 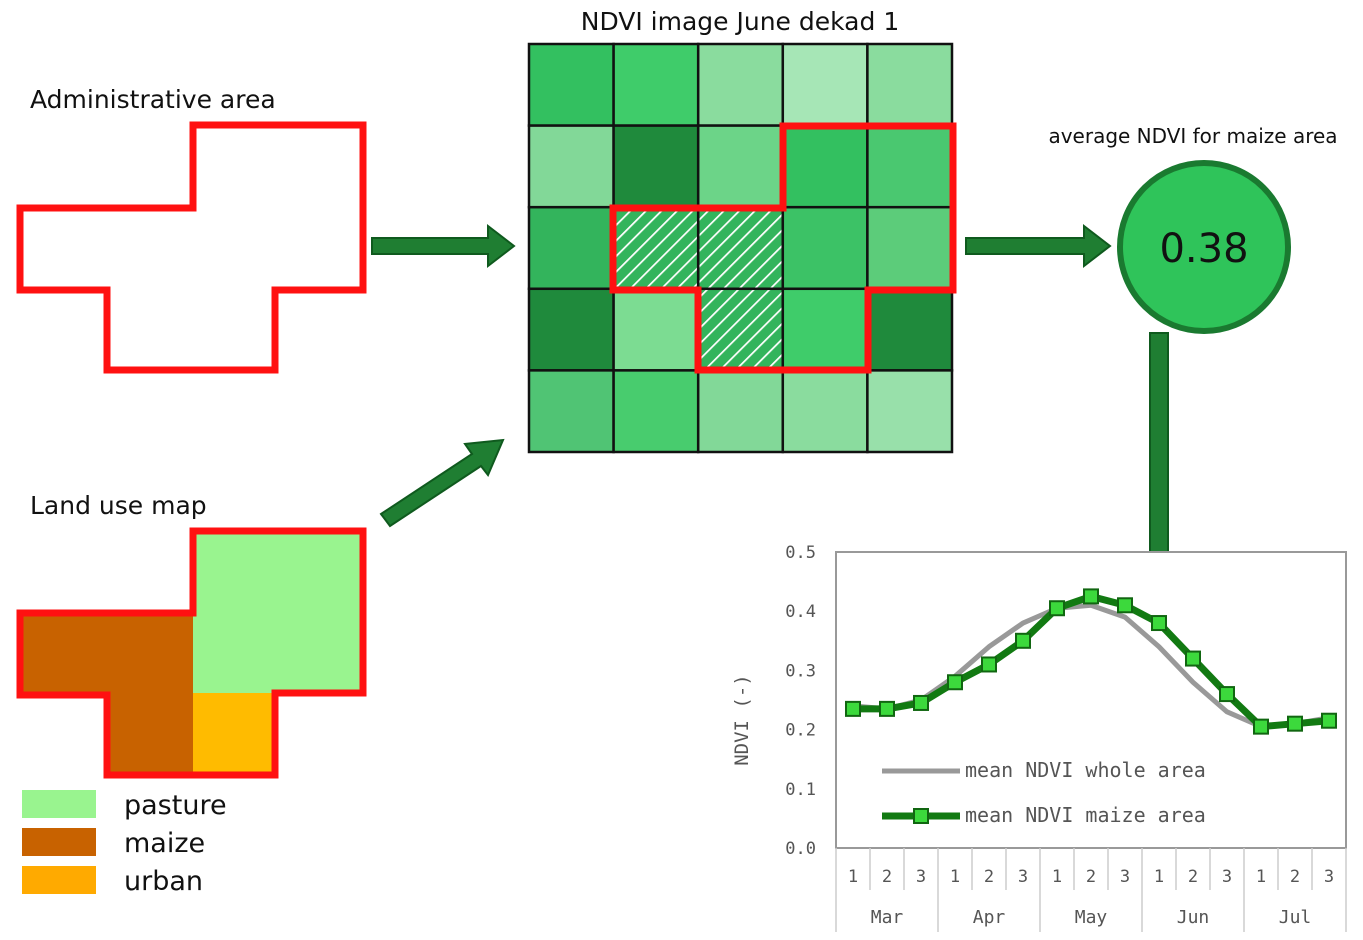 What do you see at coordinates (740, 21) in the screenshot?
I see `ndvi-image-title: NDVI image June dekad 1` at bounding box center [740, 21].